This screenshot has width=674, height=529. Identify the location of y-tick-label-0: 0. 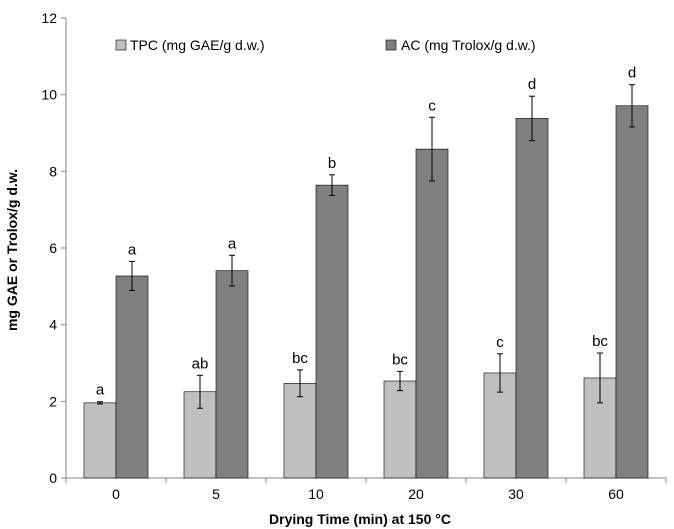
(53, 478).